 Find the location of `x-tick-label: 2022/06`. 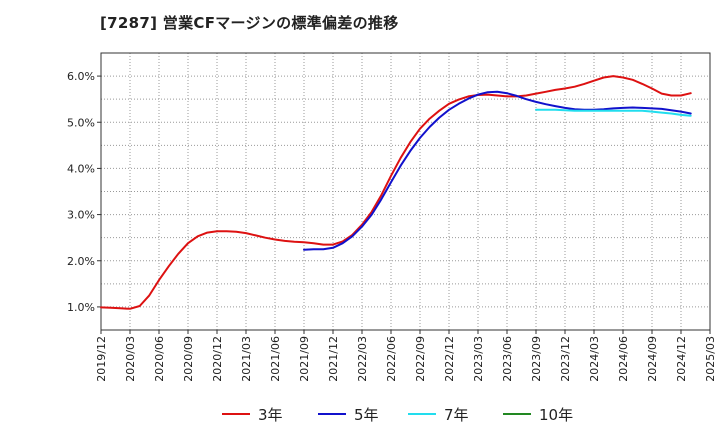

x-tick-label: 2022/06 is located at coordinates (391, 359).